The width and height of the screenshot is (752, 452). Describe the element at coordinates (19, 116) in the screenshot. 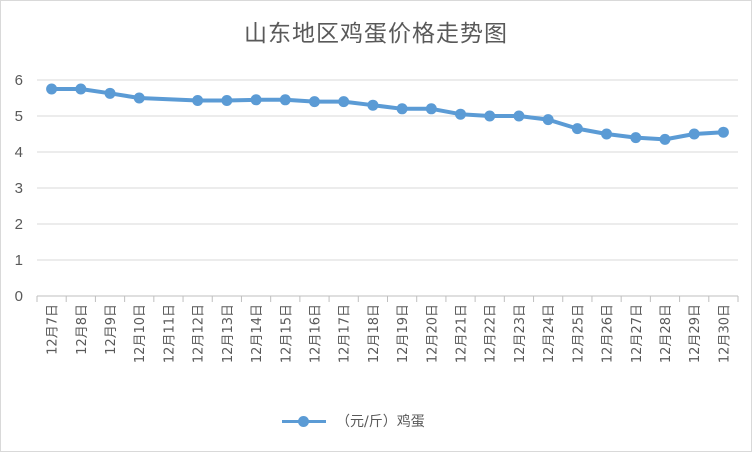

I see `y-tick-label: 5` at that location.